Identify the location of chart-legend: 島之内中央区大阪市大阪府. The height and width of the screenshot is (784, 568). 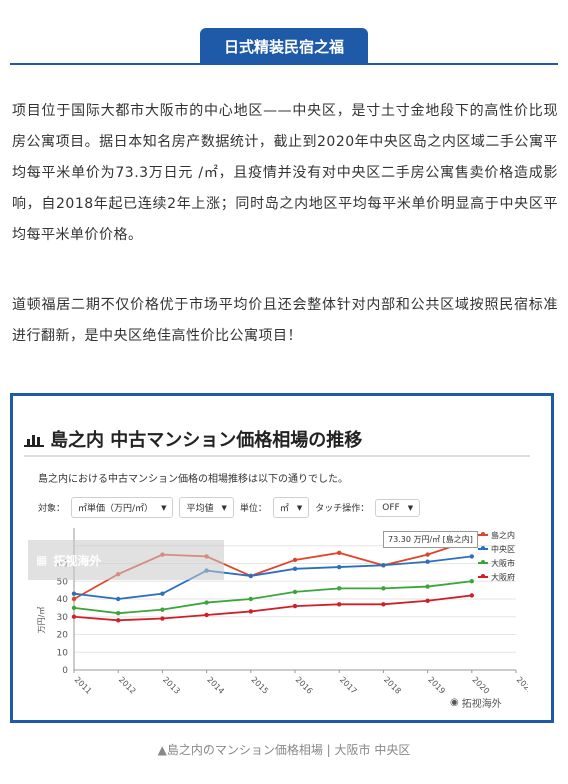
(496, 556).